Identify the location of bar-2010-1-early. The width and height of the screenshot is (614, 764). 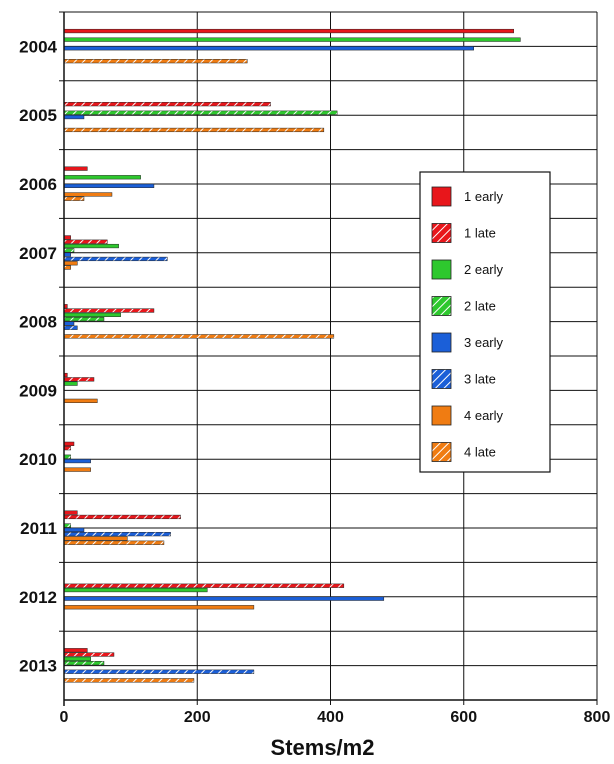
(69, 443).